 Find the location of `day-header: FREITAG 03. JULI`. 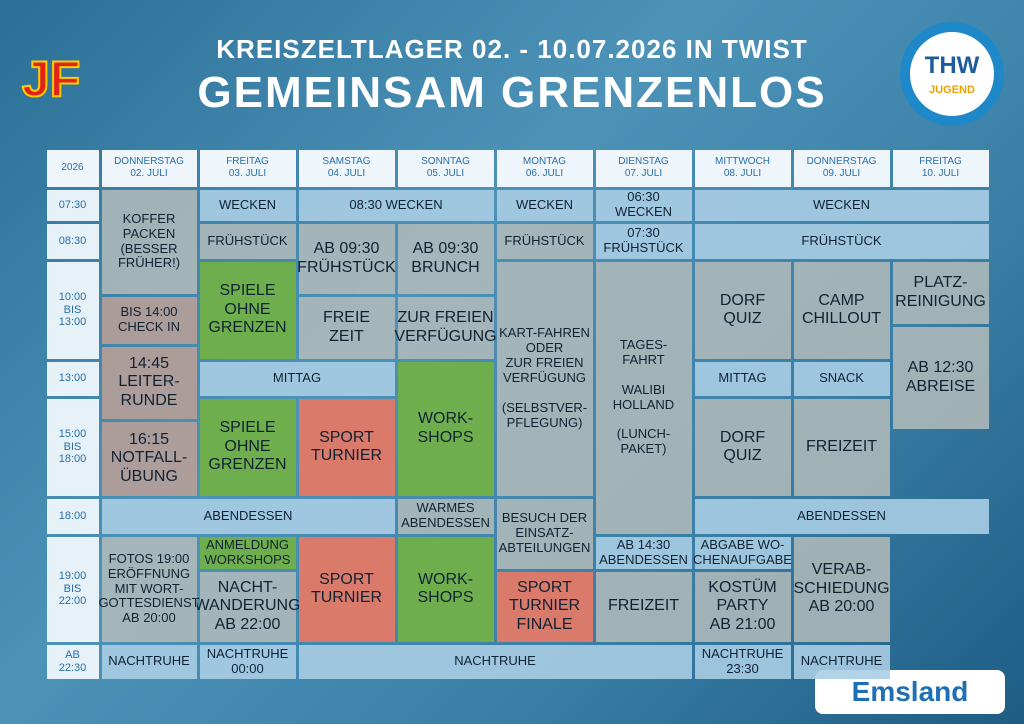

day-header: FREITAG 03. JULI is located at coordinates (247, 168).